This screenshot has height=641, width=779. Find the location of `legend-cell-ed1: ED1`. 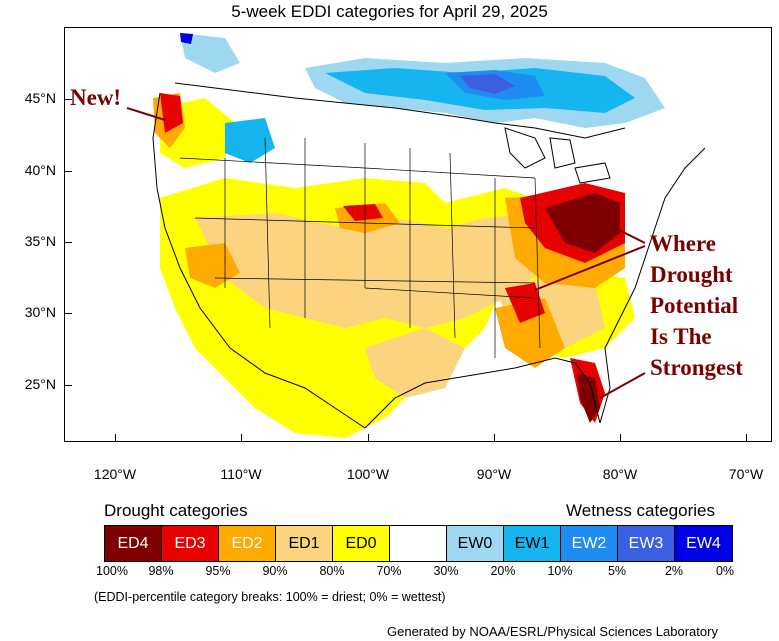

legend-cell-ed1: ED1 is located at coordinates (304, 543).